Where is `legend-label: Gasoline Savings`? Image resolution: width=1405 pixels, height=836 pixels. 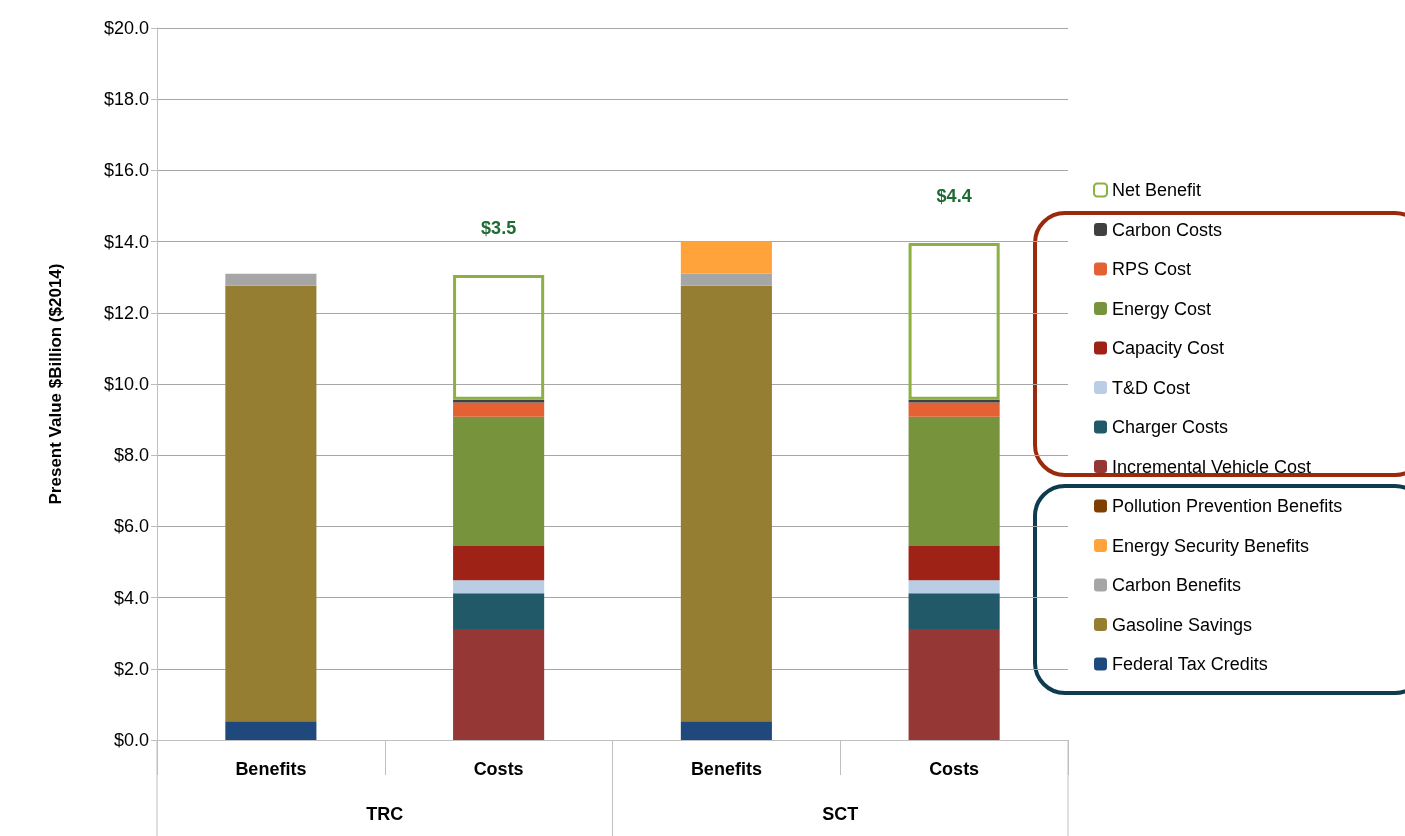
legend-label: Gasoline Savings is located at coordinates (1182, 624).